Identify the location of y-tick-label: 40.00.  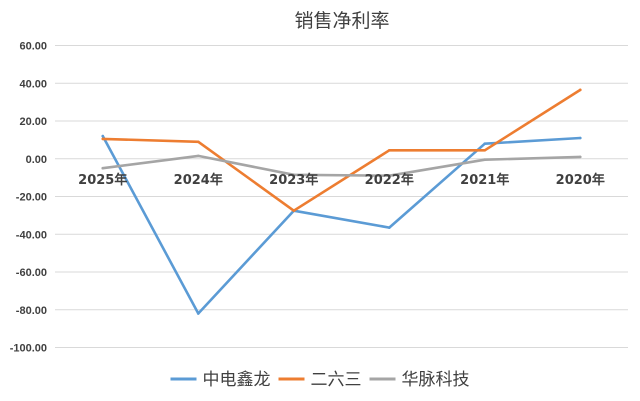
(33, 84).